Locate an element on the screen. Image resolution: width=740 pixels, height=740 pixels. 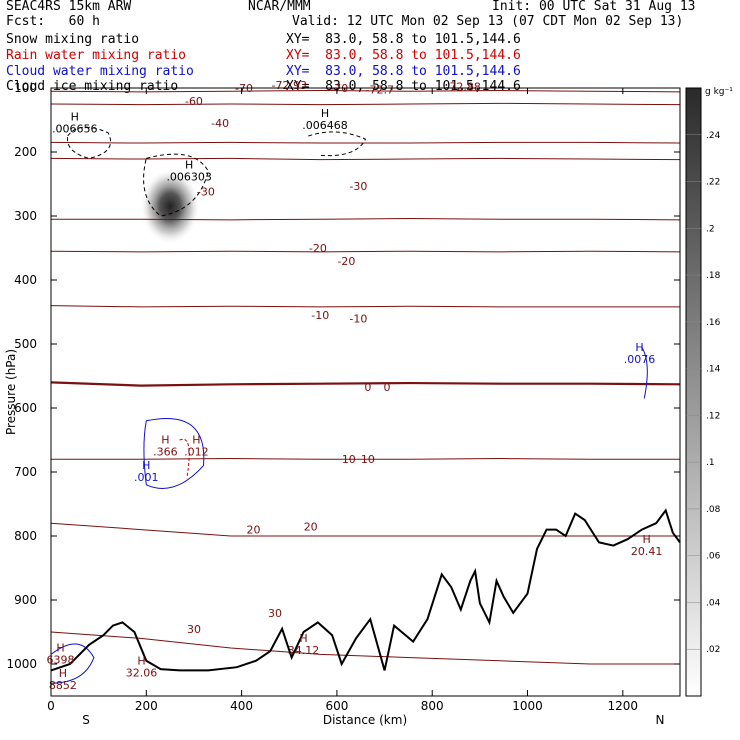
x-tick-label: 0 is located at coordinates (51, 706).